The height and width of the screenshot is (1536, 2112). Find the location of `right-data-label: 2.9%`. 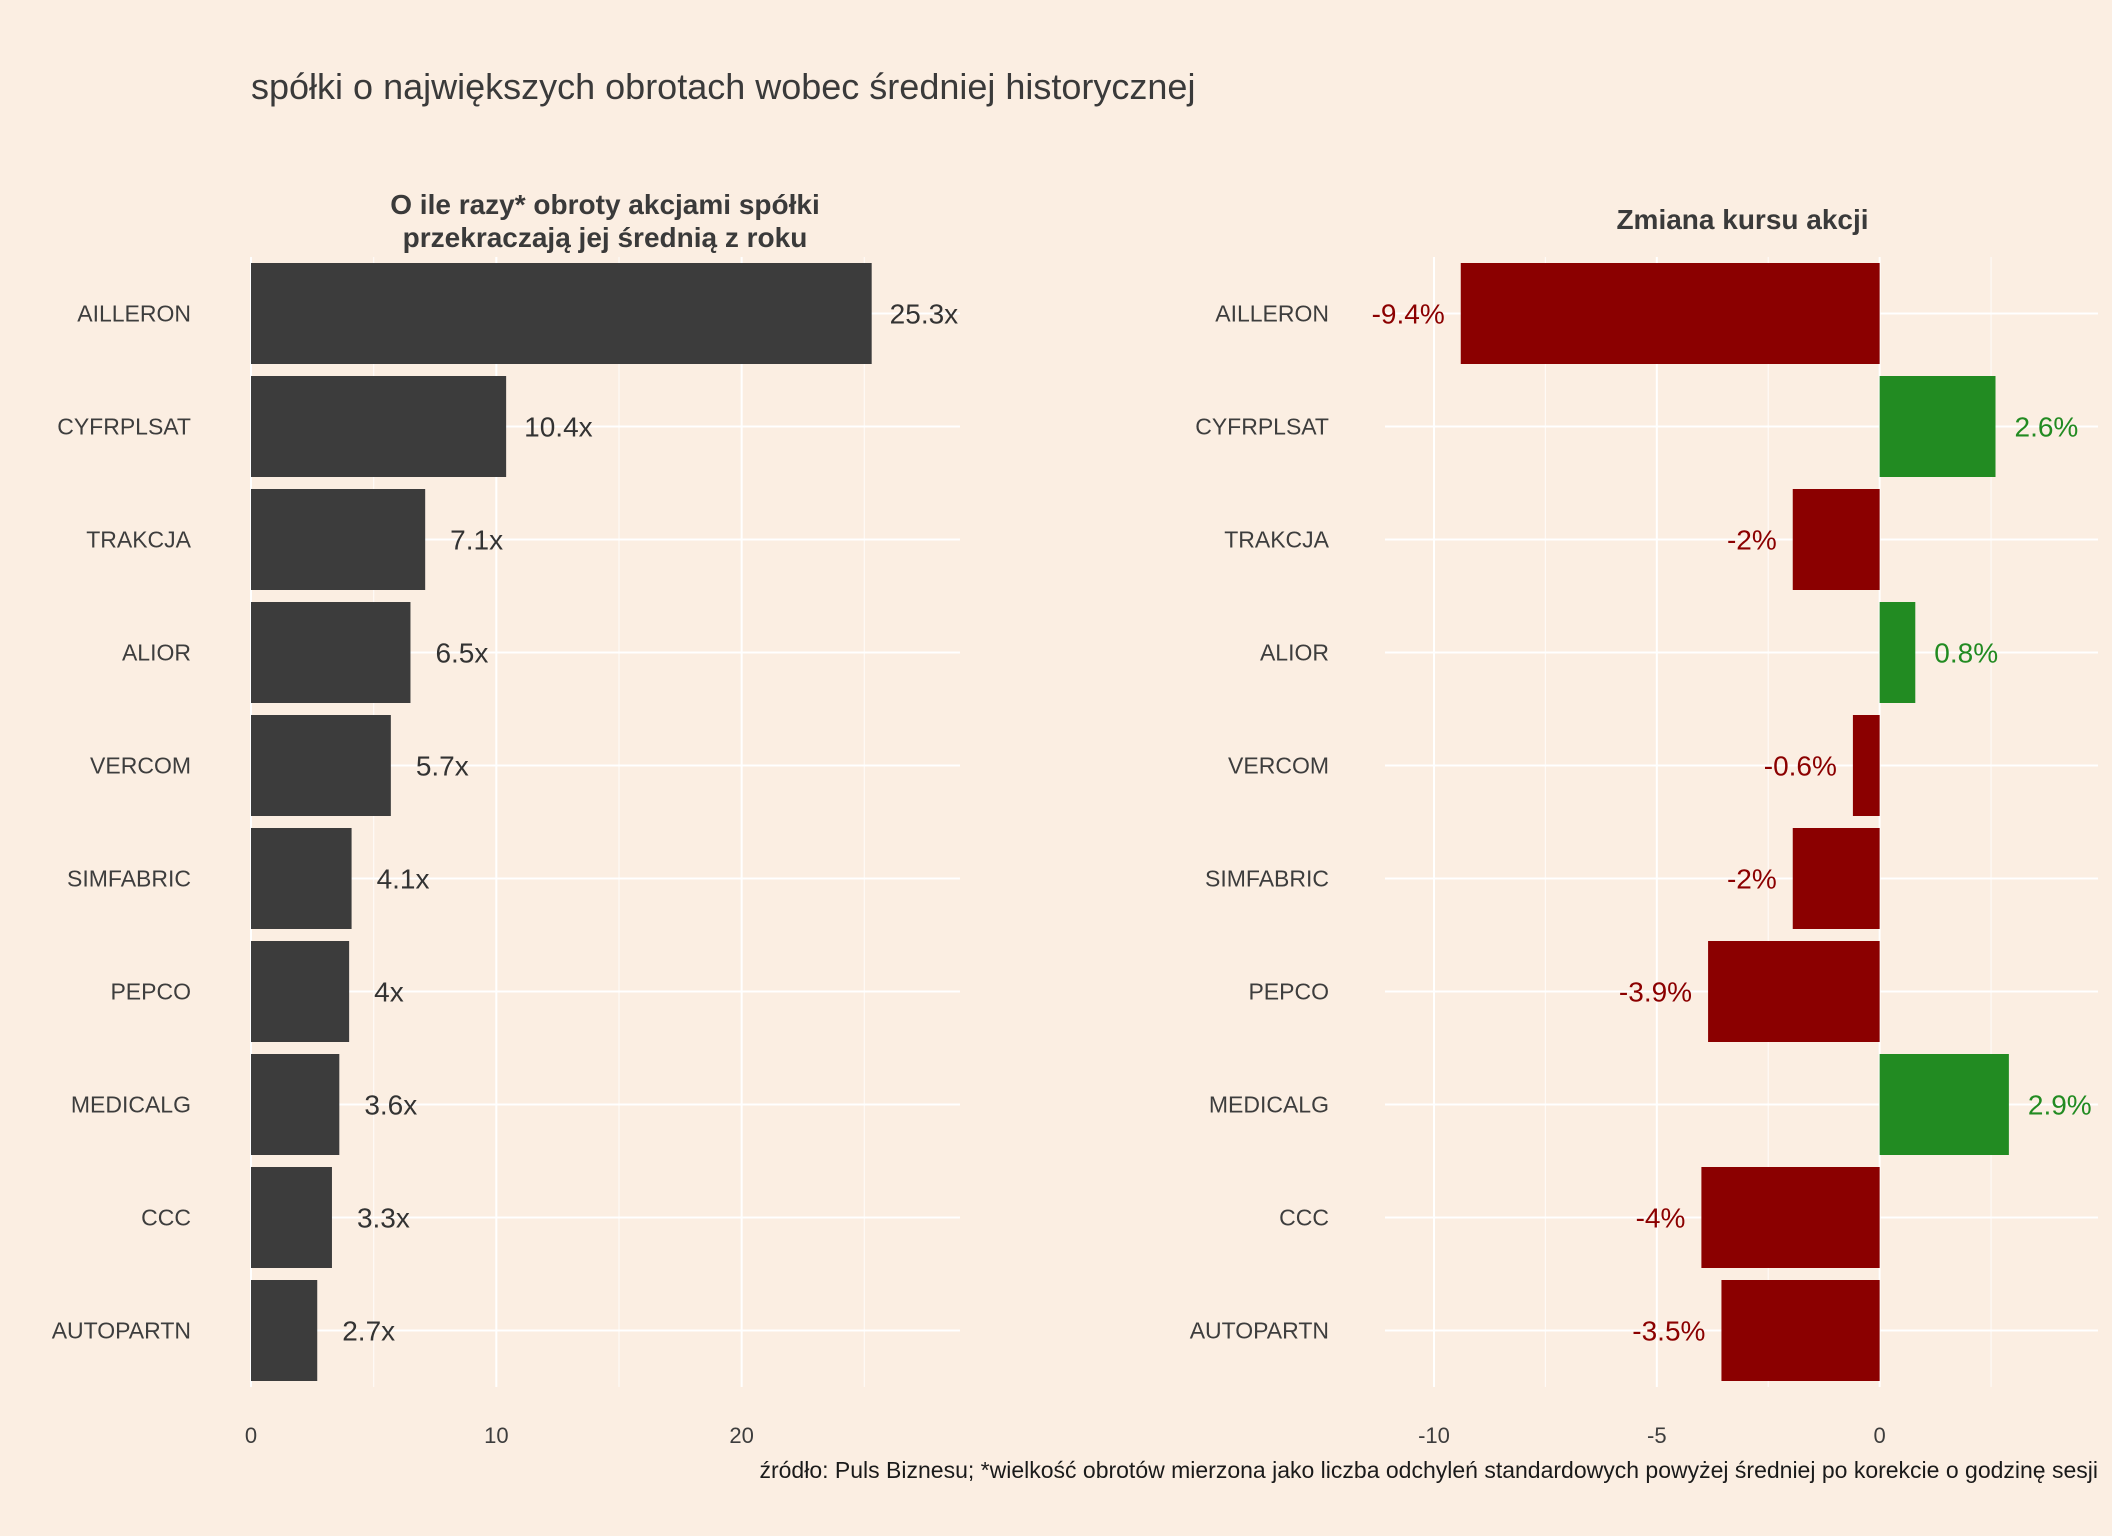

right-data-label: 2.9% is located at coordinates (2060, 1105).